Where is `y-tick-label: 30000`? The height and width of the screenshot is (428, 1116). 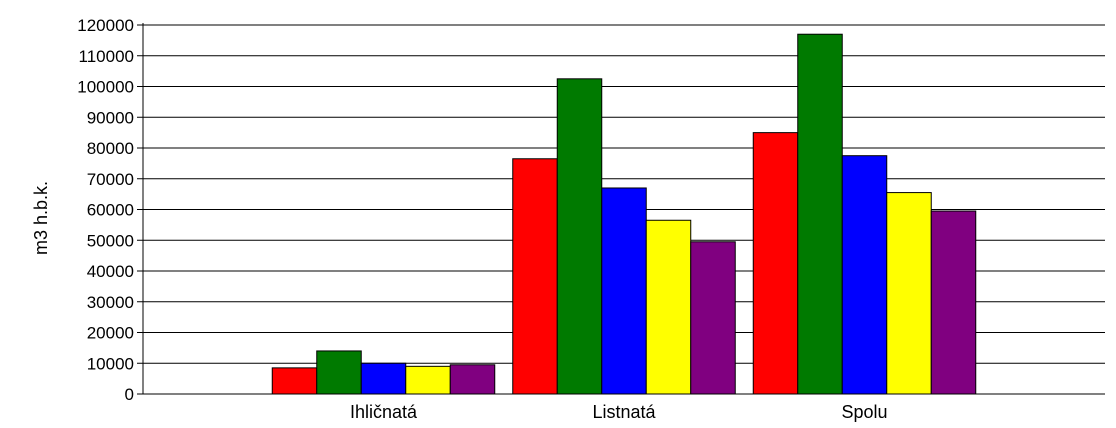
y-tick-label: 30000 is located at coordinates (110, 302).